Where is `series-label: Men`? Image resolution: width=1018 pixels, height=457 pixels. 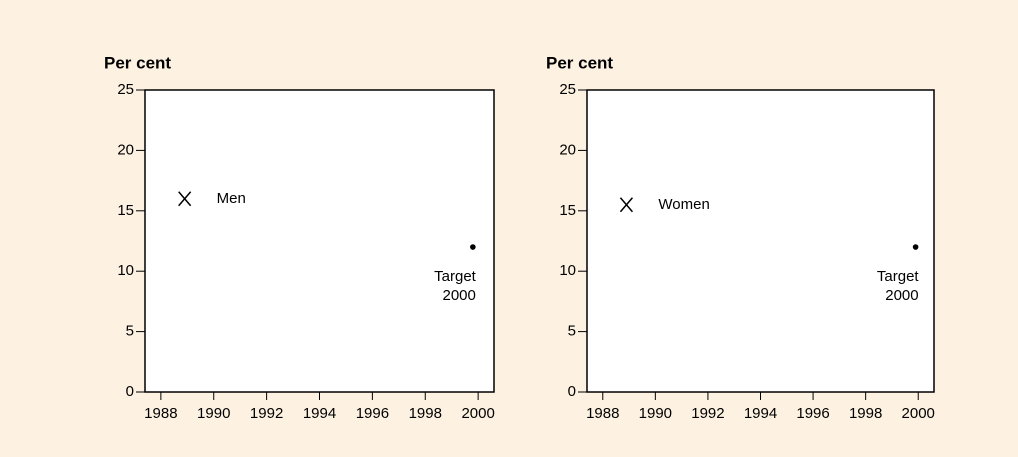 series-label: Men is located at coordinates (231, 198).